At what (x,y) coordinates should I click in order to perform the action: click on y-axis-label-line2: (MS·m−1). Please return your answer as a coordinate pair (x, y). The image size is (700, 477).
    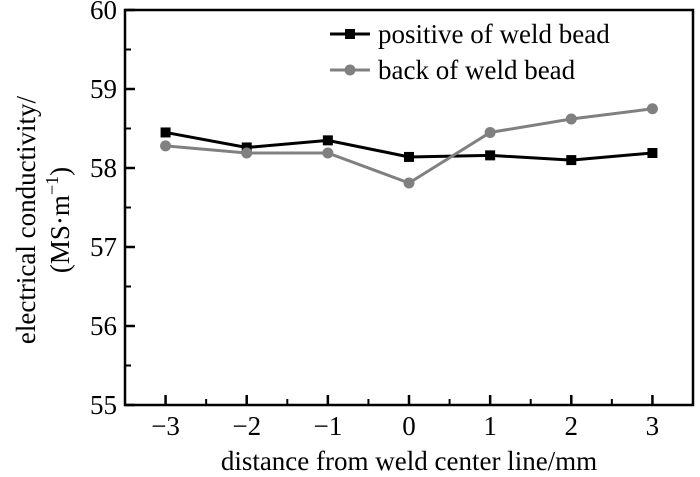
    Looking at the image, I should click on (58, 220).